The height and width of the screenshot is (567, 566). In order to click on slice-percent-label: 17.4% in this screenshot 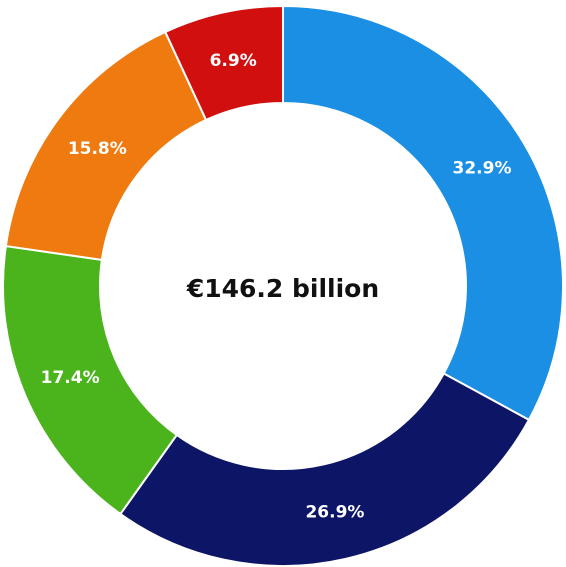, I will do `click(70, 378)`.